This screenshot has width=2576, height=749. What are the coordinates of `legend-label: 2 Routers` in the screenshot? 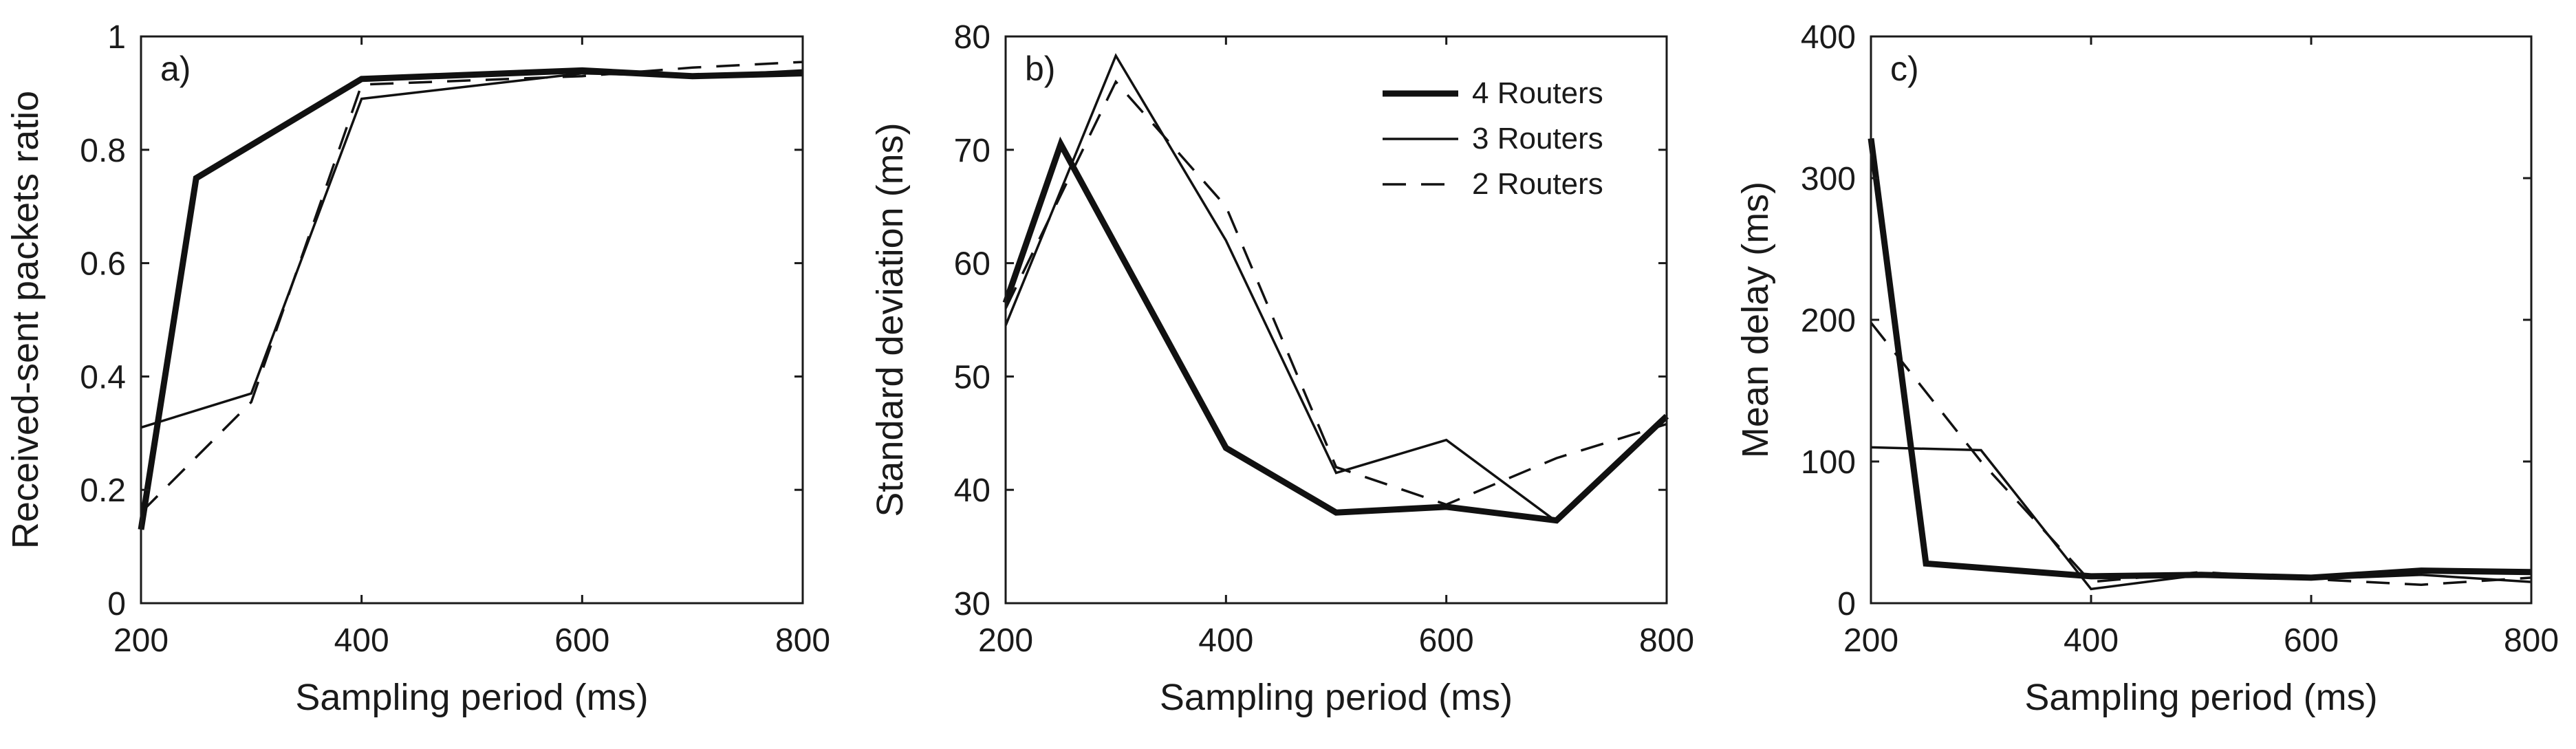 It's located at (1537, 184).